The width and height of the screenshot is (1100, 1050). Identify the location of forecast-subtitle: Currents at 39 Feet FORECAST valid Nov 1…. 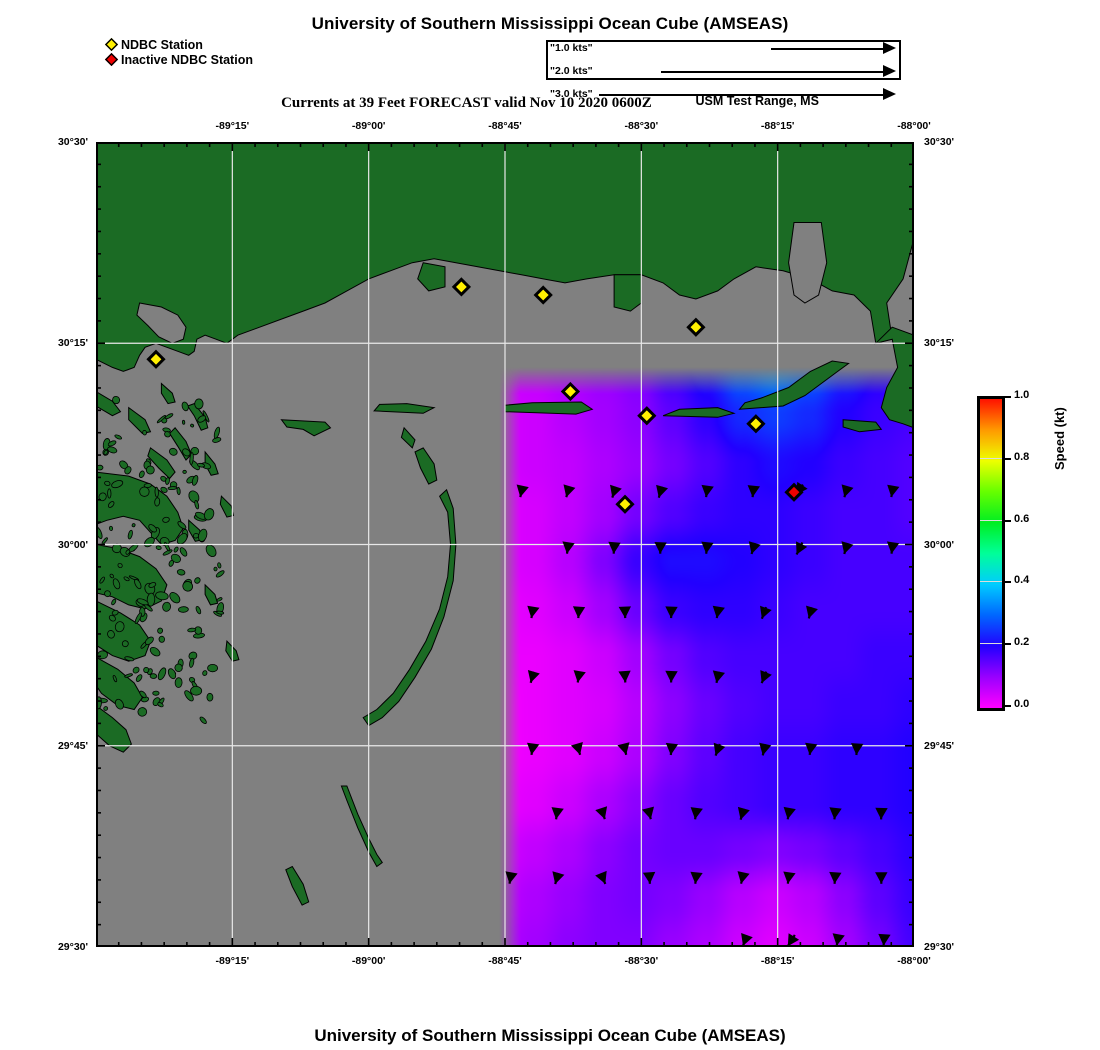
(466, 103).